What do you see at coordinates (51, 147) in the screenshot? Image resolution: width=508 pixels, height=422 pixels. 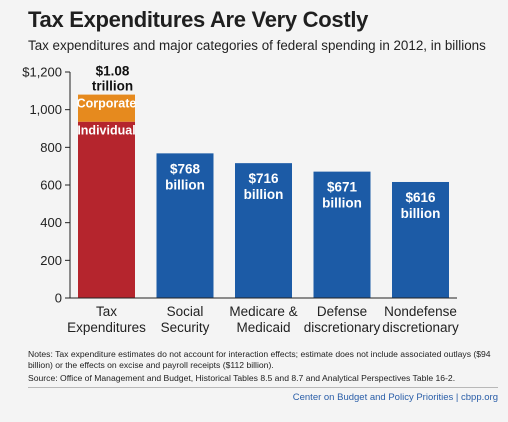 I see `y-tick-label: 800` at bounding box center [51, 147].